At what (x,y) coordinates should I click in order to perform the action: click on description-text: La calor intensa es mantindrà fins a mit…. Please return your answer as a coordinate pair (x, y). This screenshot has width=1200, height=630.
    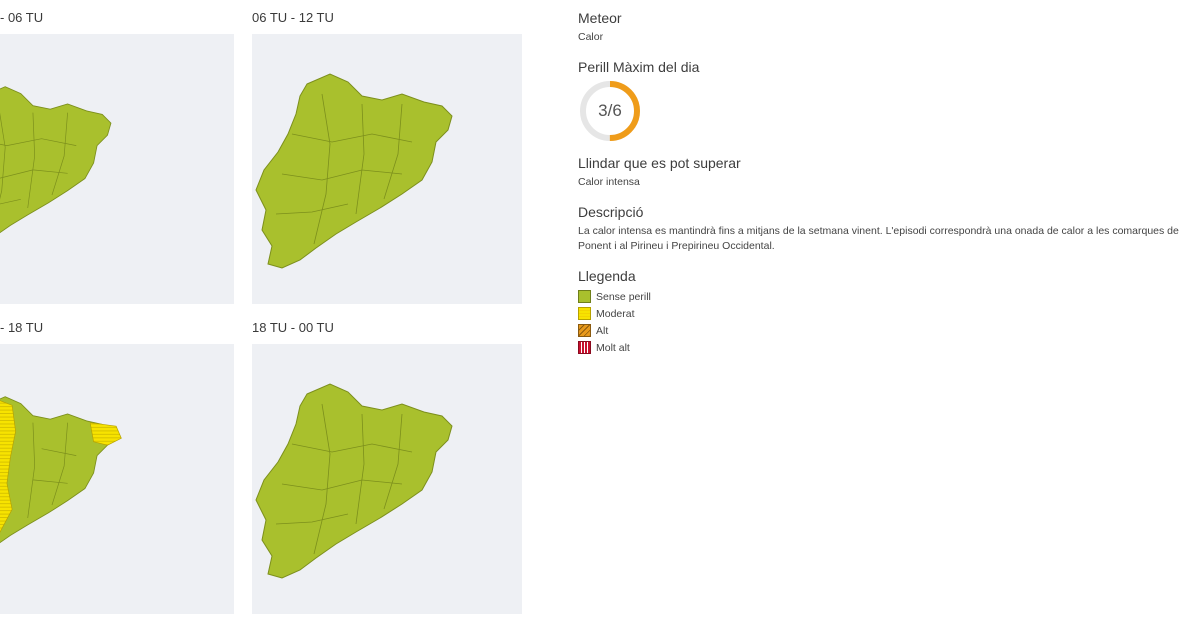
    Looking at the image, I should click on (878, 238).